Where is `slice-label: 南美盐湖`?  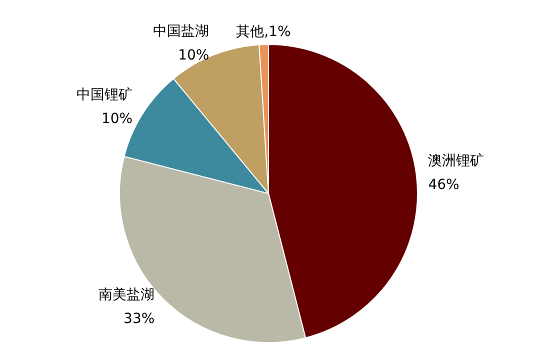
slice-label: 南美盐湖 is located at coordinates (126, 294).